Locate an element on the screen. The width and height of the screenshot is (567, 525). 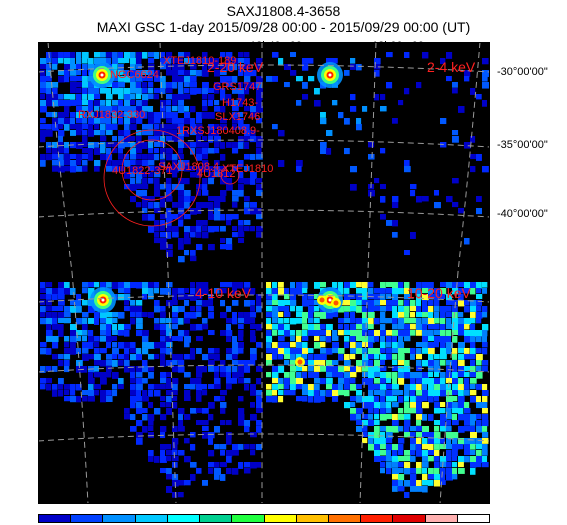
source-label: H1743- is located at coordinates (240, 103).